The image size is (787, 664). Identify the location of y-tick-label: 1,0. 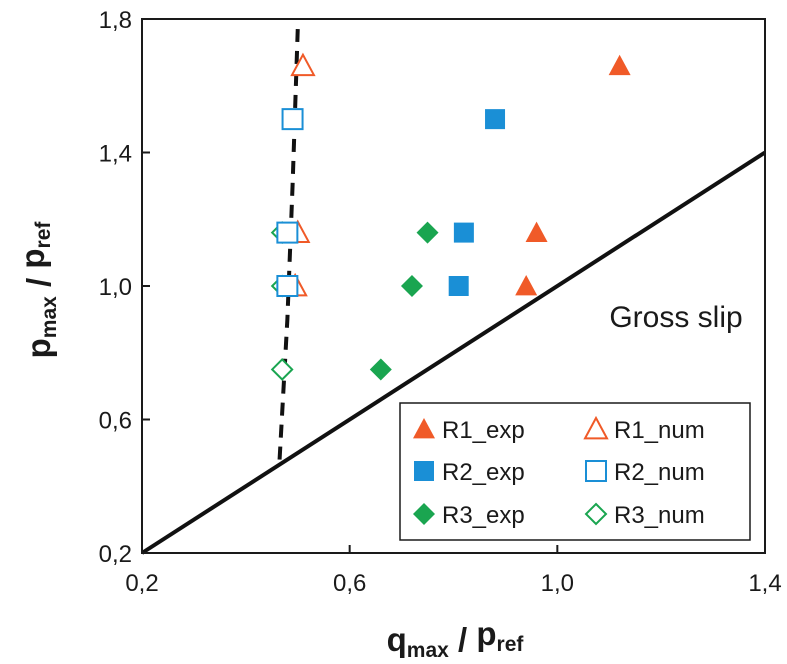
(115, 287).